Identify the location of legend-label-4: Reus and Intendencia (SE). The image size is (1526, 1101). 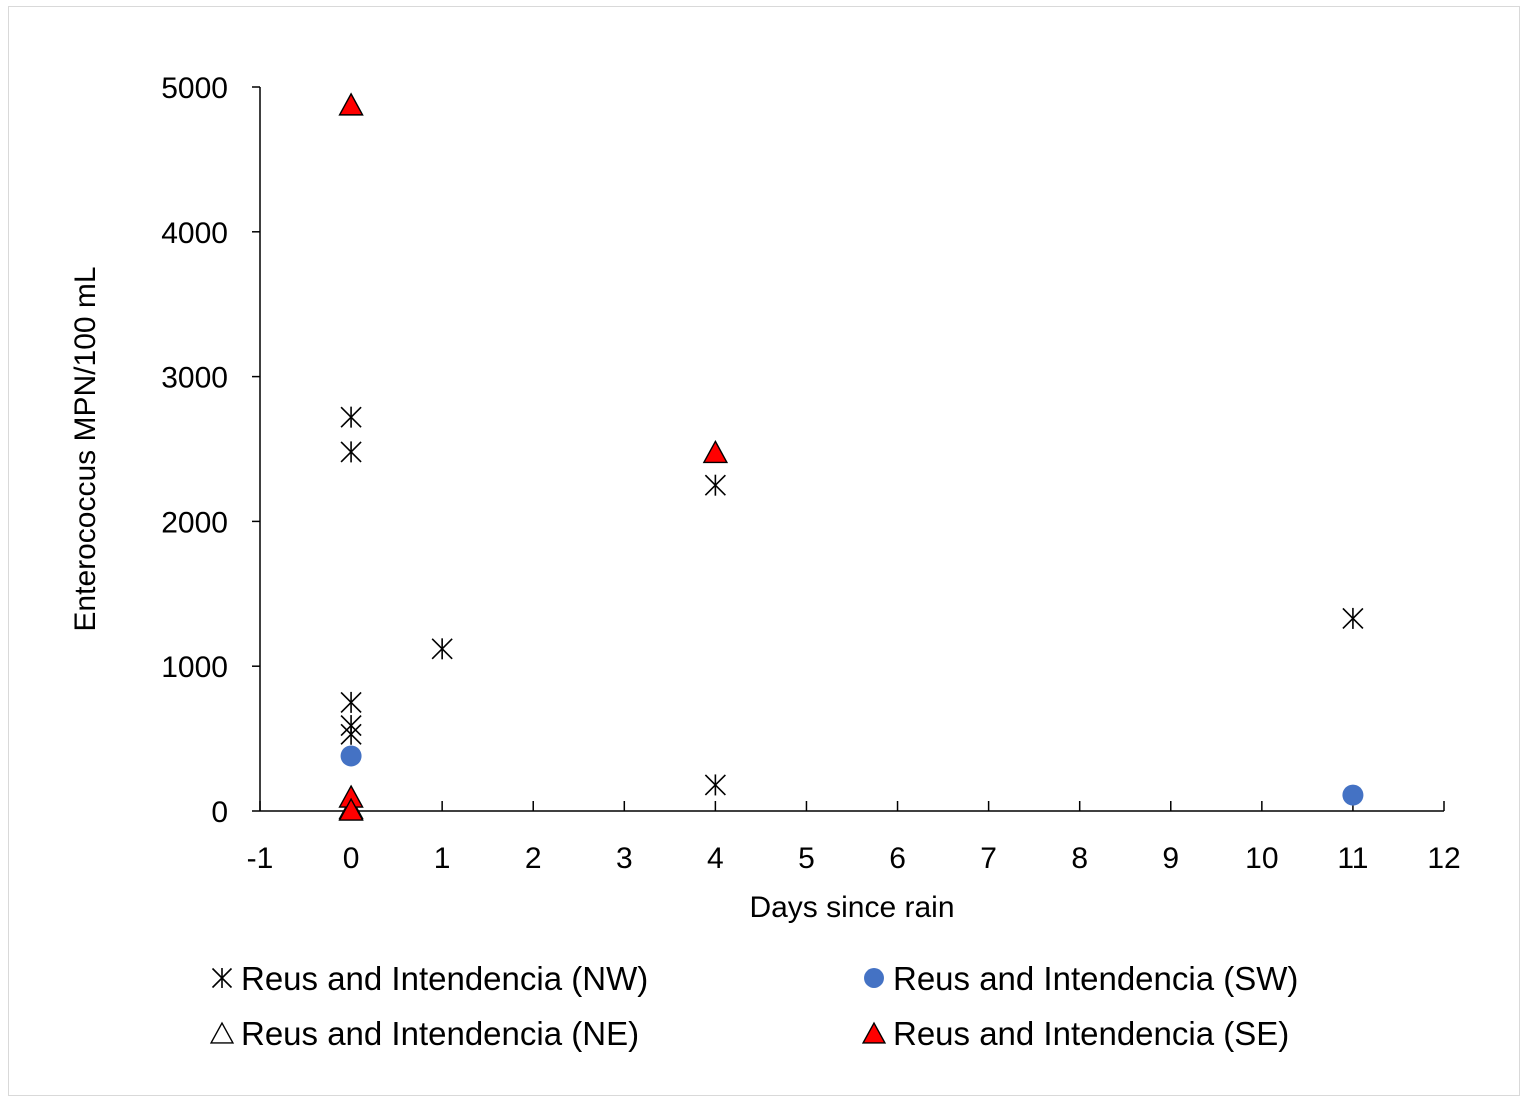
(1091, 1033).